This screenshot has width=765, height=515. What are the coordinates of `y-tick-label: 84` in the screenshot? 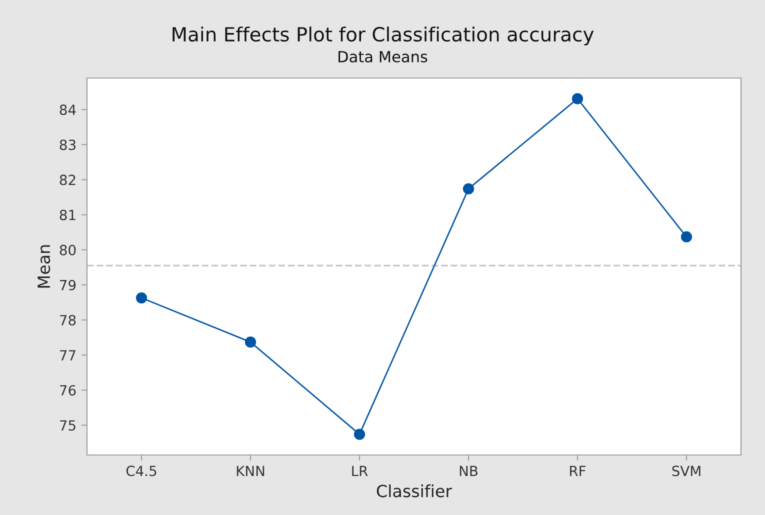 It's located at (68, 110).